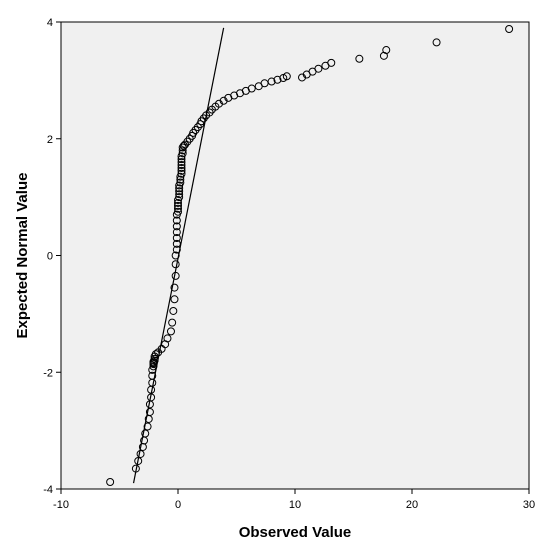 The image size is (546, 550). Describe the element at coordinates (50, 140) in the screenshot. I see `y-tick-label: 2` at that location.